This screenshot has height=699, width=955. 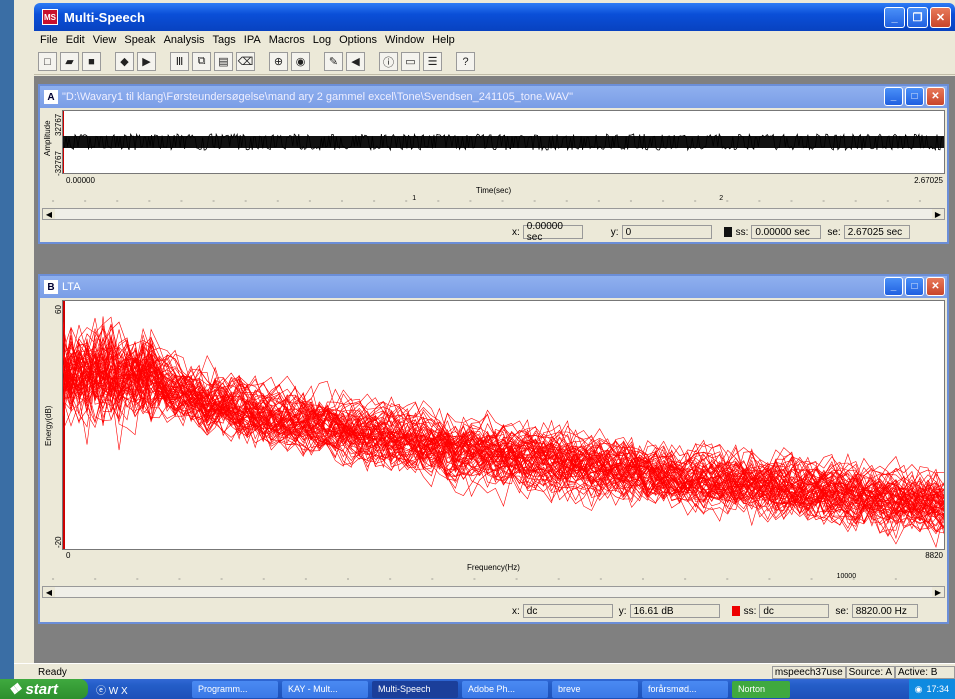 What do you see at coordinates (146, 61) in the screenshot?
I see `arrow-right-icon: ▶` at bounding box center [146, 61].